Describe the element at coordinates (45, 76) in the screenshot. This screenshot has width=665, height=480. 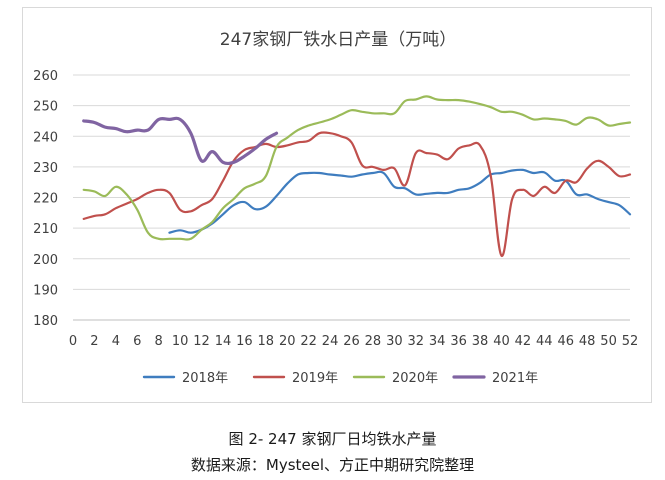
I see `y-tick-label: 260` at that location.